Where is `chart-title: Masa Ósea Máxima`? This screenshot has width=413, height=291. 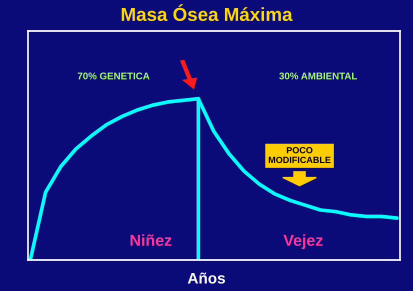
chart-title: Masa Ósea Máxima is located at coordinates (207, 13).